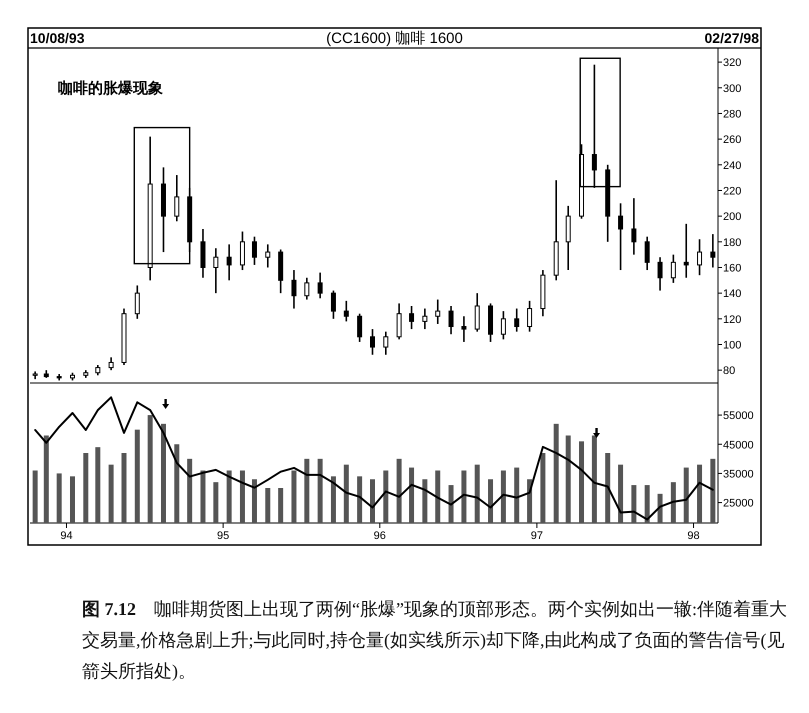 This screenshot has width=809, height=713. Describe the element at coordinates (738, 504) in the screenshot. I see `y-tick-label: 25000` at that location.